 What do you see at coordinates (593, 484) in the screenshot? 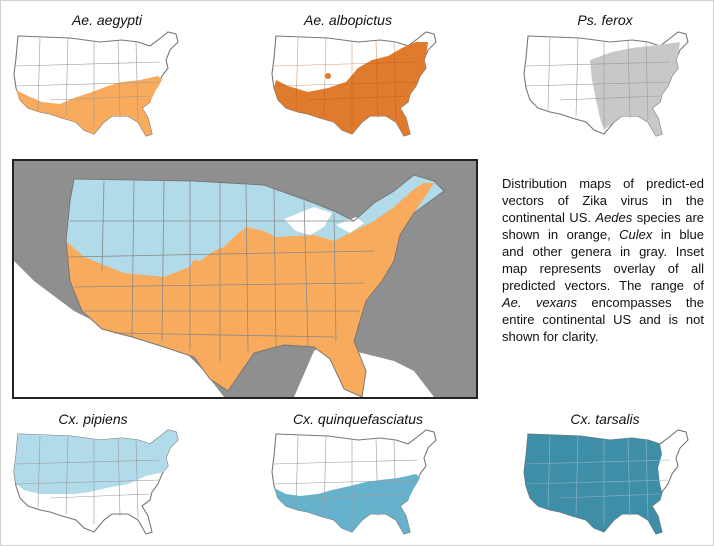
I see `range-tarsalis` at bounding box center [593, 484].